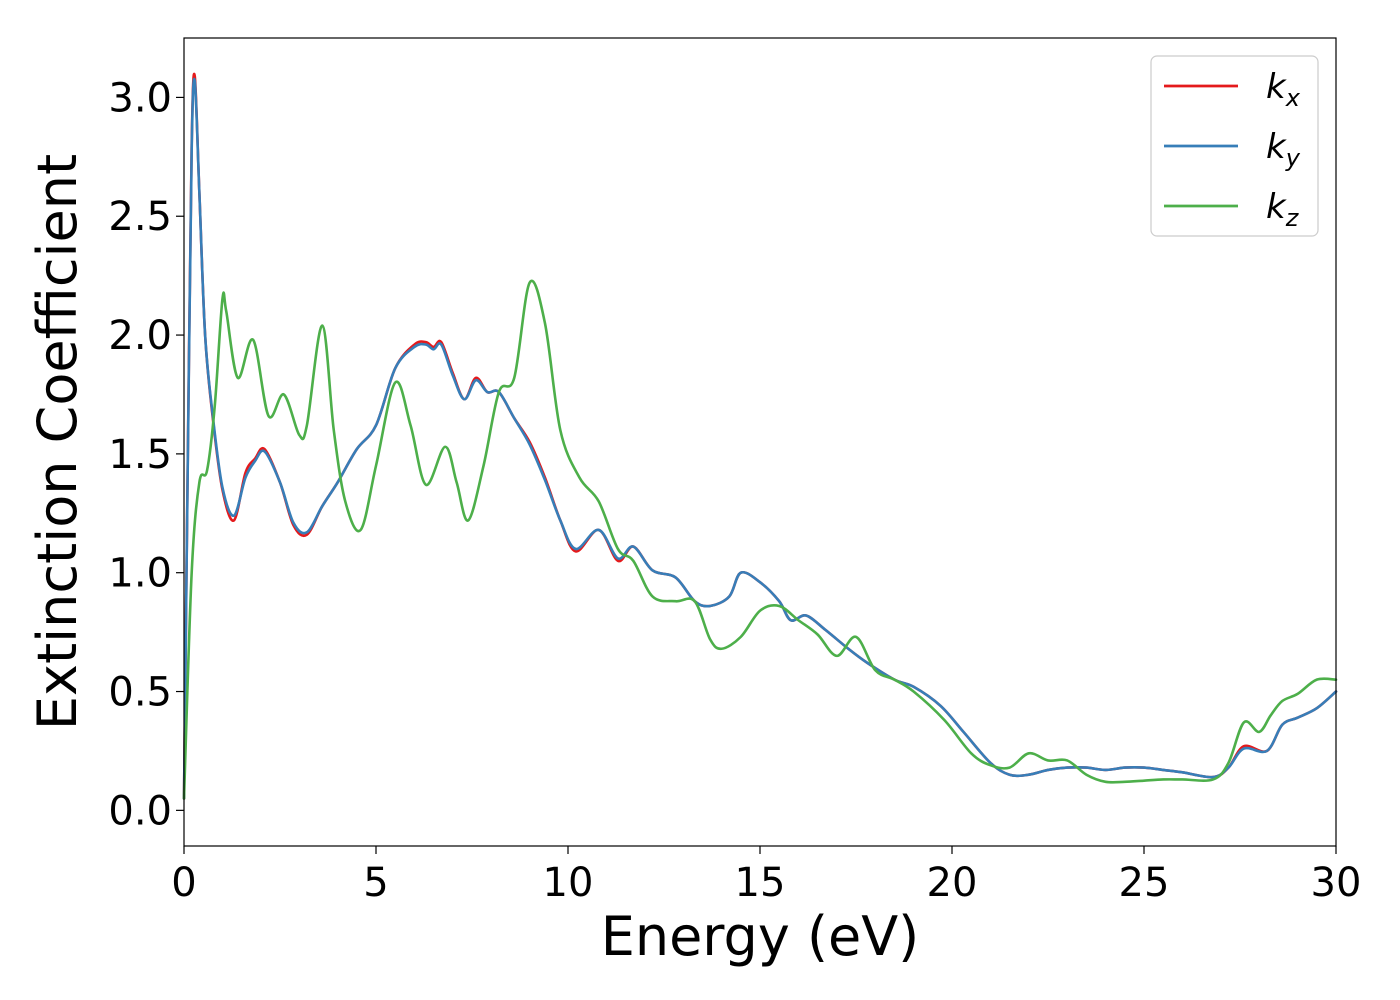 The height and width of the screenshot is (1000, 1400). What do you see at coordinates (183, 883) in the screenshot?
I see `x-tick-label: 0` at bounding box center [183, 883].